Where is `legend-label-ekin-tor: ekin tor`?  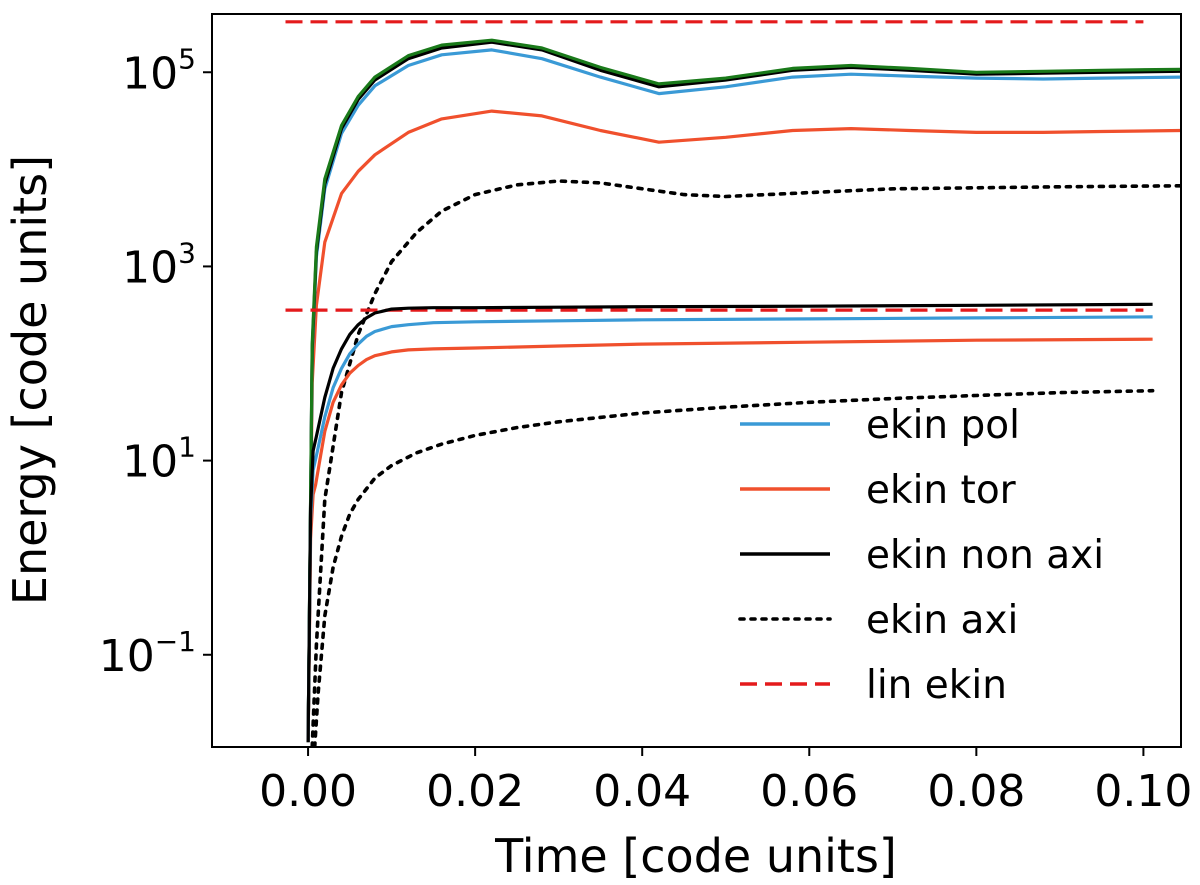 legend-label-ekin-tor: ekin tor is located at coordinates (941, 490).